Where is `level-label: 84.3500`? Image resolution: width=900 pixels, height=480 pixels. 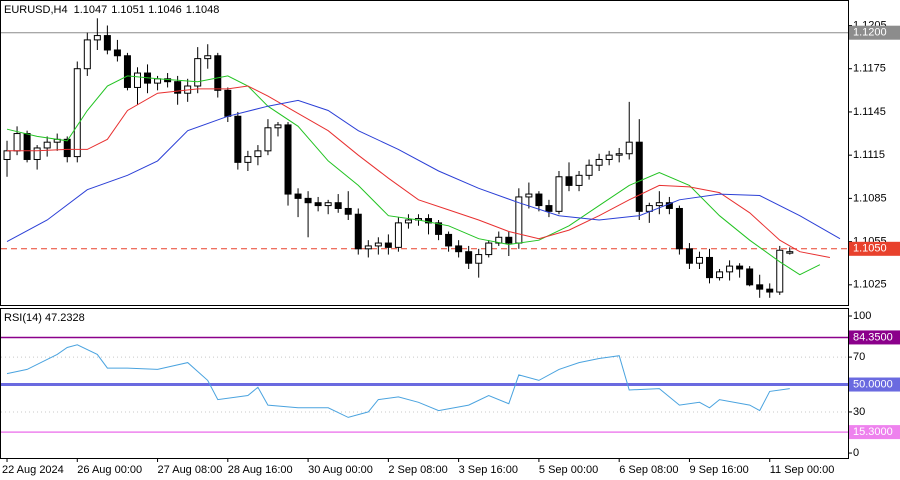
level-label: 84.3500 is located at coordinates (873, 337).